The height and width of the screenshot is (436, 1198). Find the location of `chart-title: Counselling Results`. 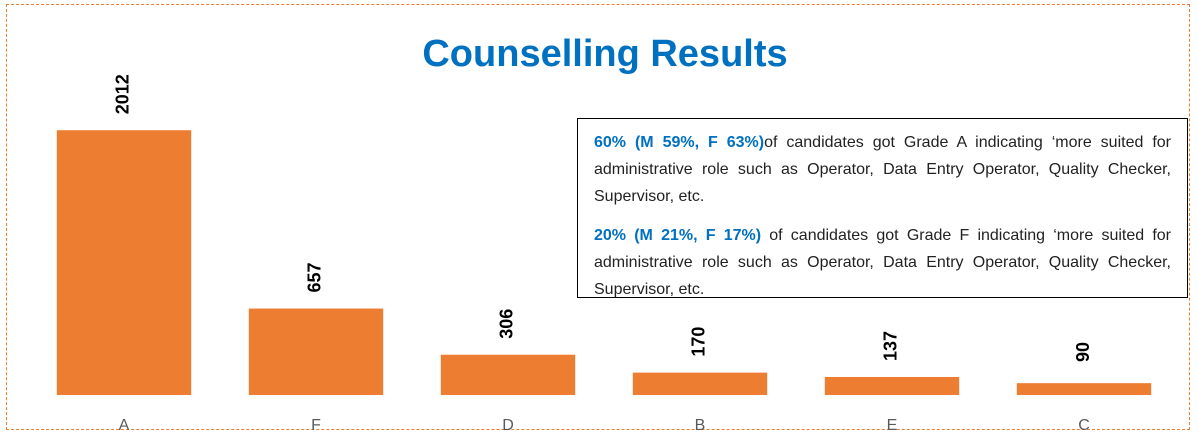

chart-title: Counselling Results is located at coordinates (604, 54).